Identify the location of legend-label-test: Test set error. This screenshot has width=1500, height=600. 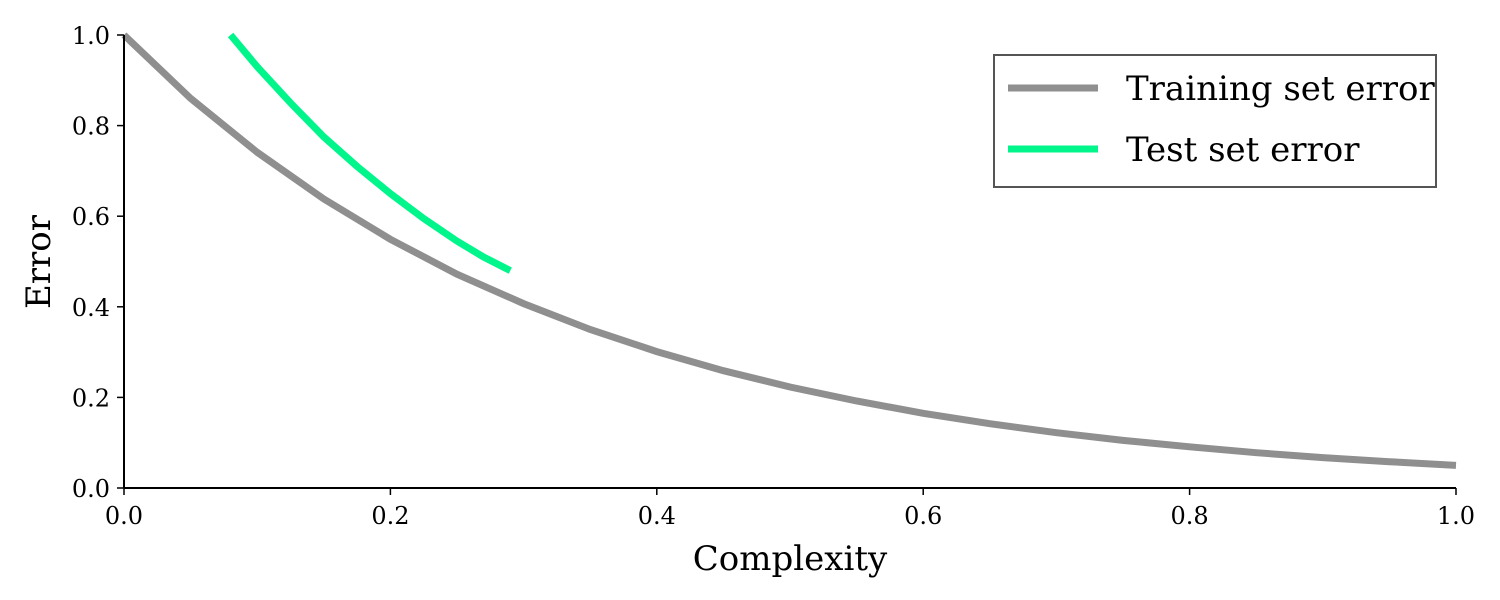
(1243, 150).